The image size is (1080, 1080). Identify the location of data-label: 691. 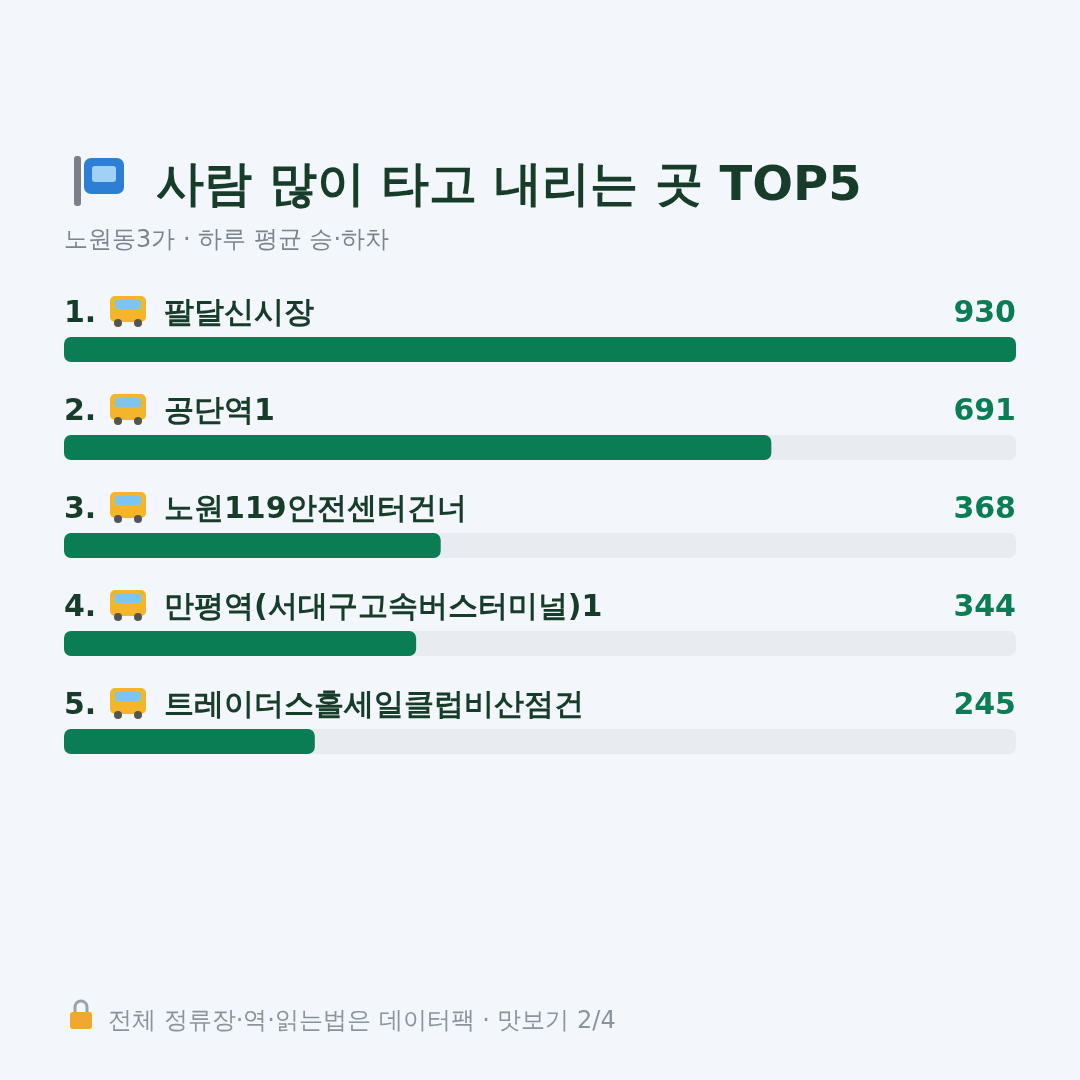
(984, 409).